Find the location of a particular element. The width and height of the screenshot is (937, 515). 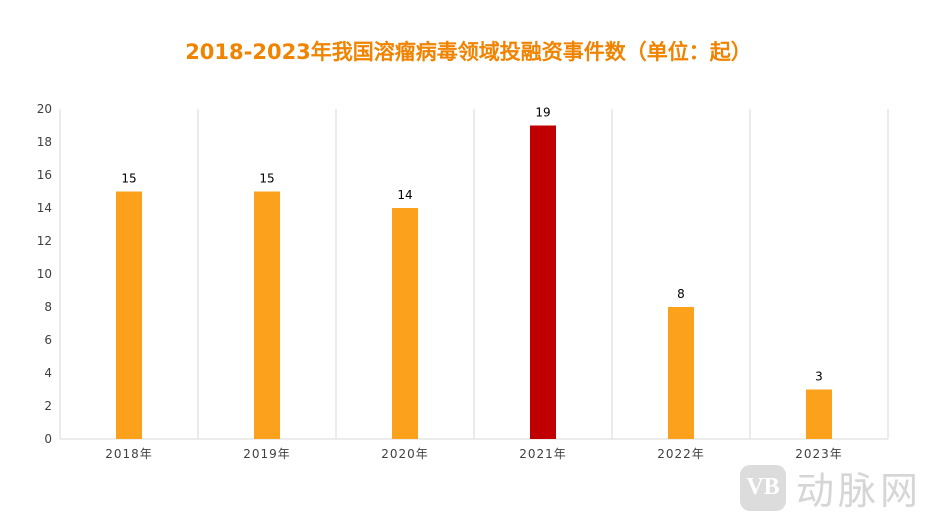

y-tick-label: 6 is located at coordinates (48, 340).